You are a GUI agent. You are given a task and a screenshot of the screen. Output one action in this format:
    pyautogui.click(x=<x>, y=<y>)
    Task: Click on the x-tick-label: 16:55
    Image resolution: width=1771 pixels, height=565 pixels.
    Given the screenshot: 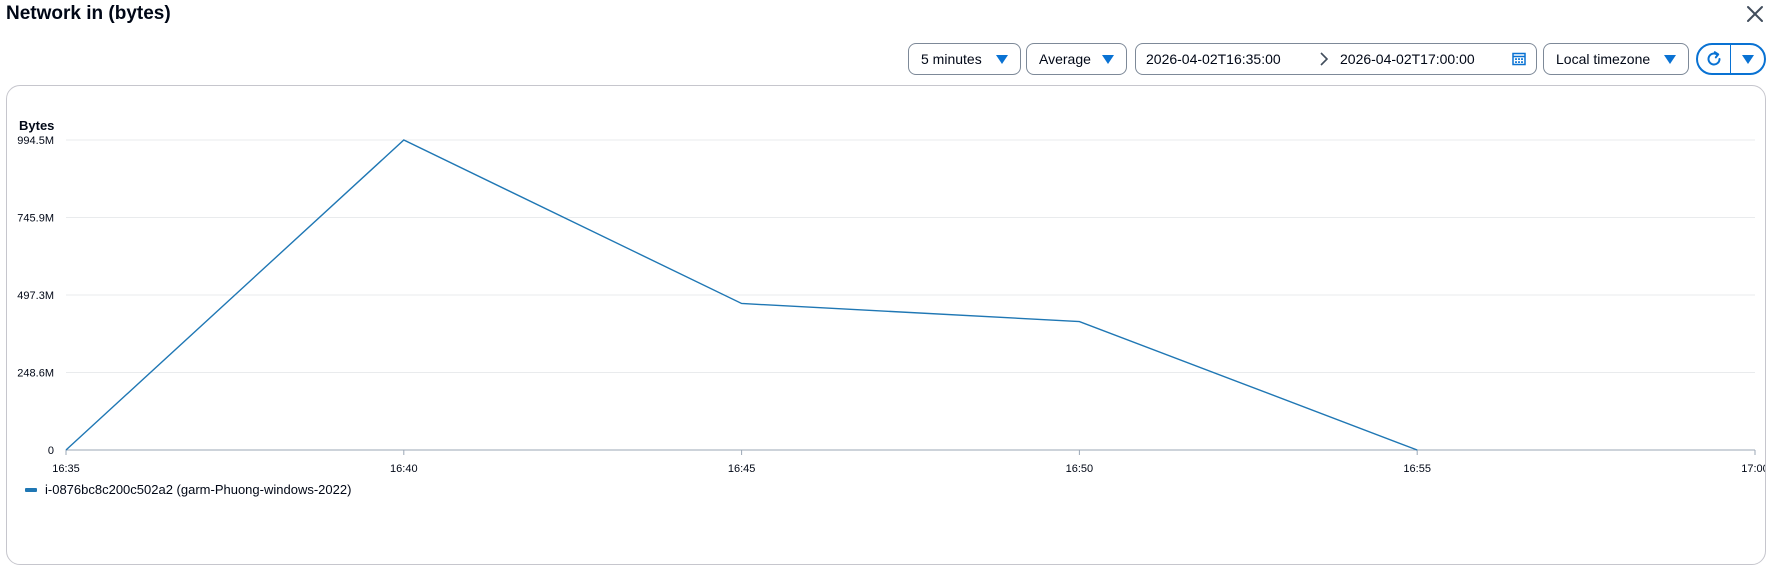 What is the action you would take?
    pyautogui.click(x=1417, y=469)
    